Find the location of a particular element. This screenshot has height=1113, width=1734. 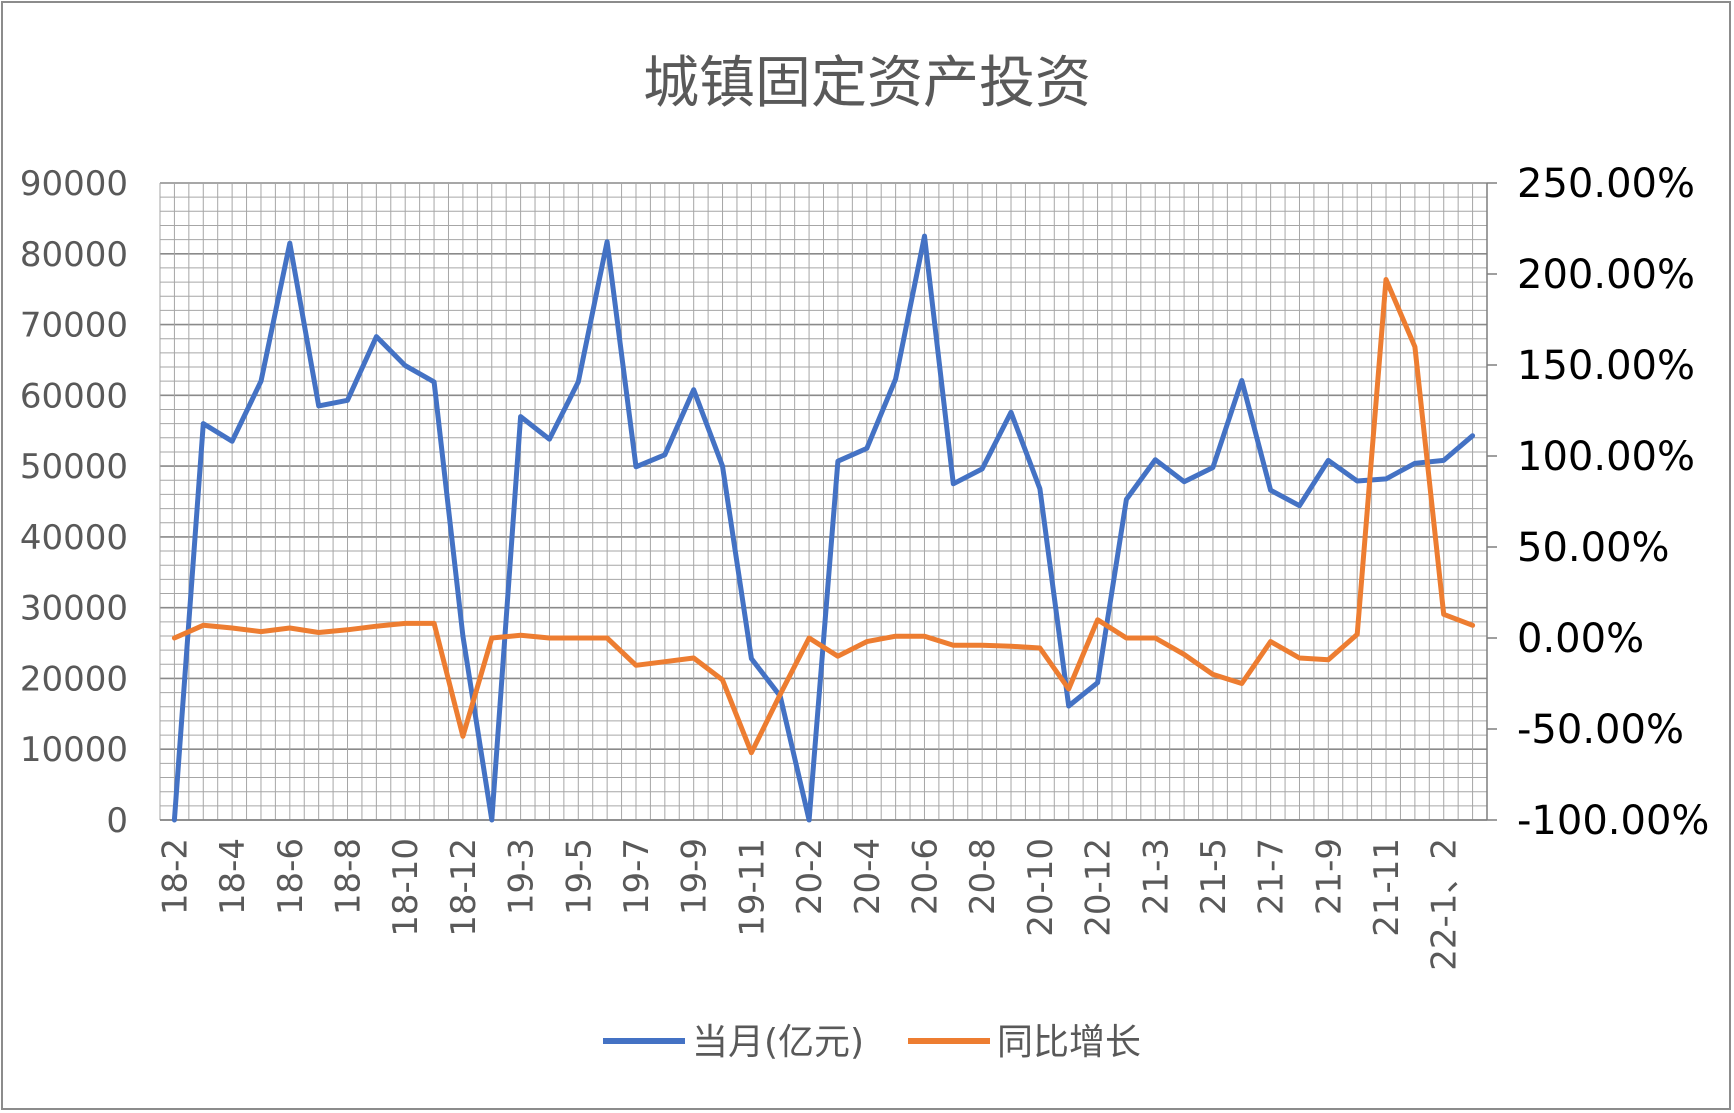

legend: 当月(亿元) 同比增长 is located at coordinates (872, 1042).